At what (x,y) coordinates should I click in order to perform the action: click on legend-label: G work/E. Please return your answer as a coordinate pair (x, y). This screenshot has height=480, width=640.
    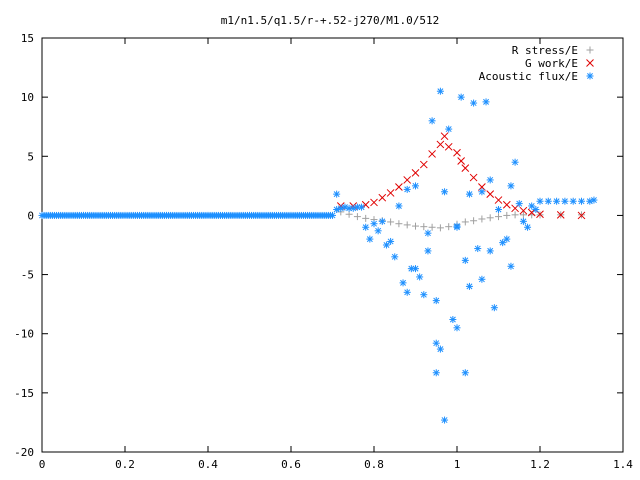
    Looking at the image, I should click on (551, 63).